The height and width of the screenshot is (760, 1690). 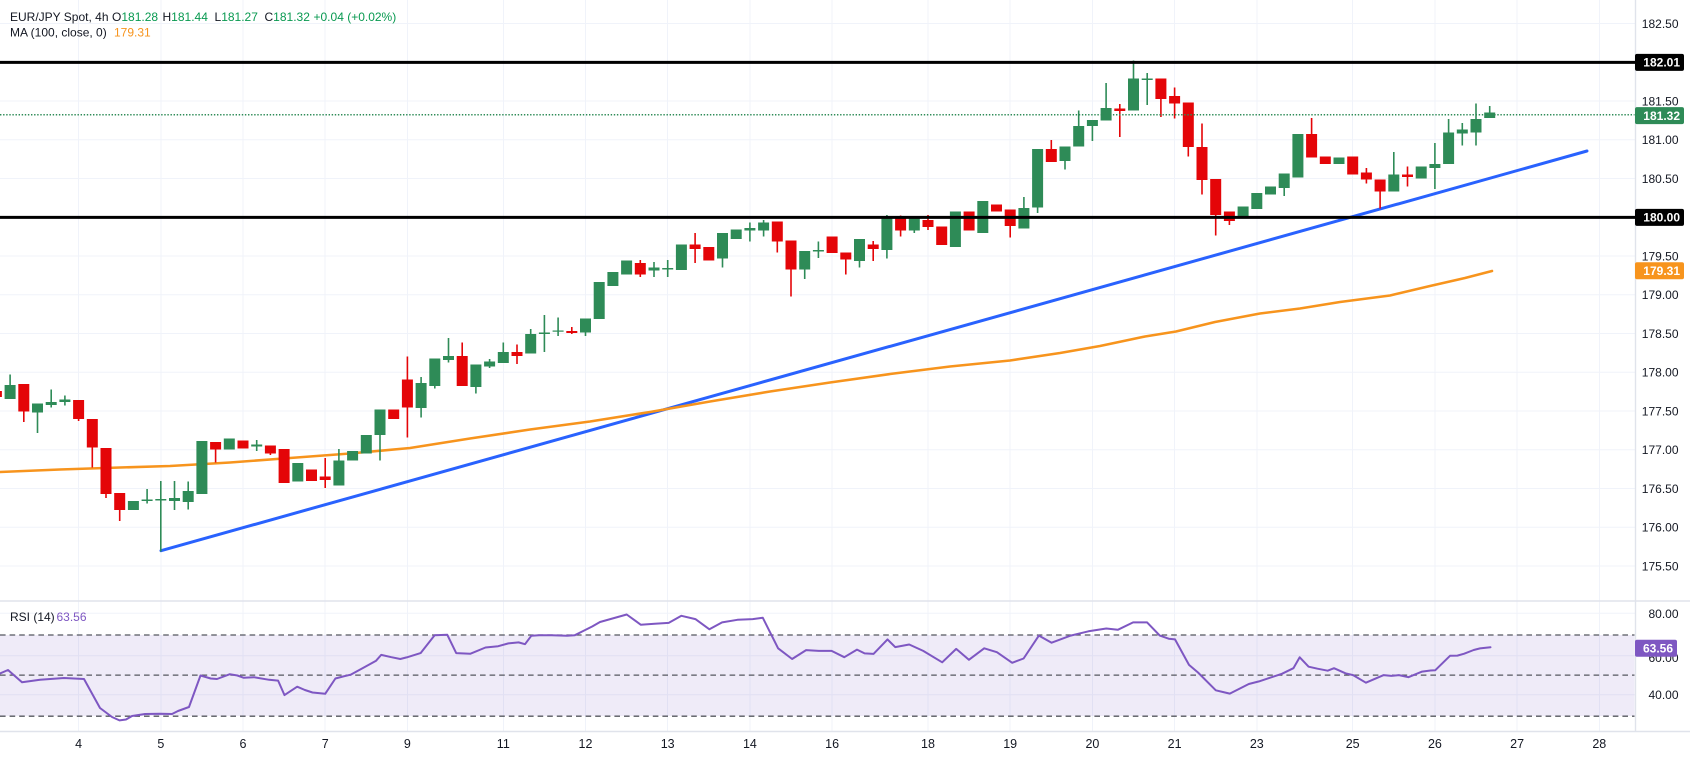 I want to click on svg-text: 181.32, so click(x=1661, y=116).